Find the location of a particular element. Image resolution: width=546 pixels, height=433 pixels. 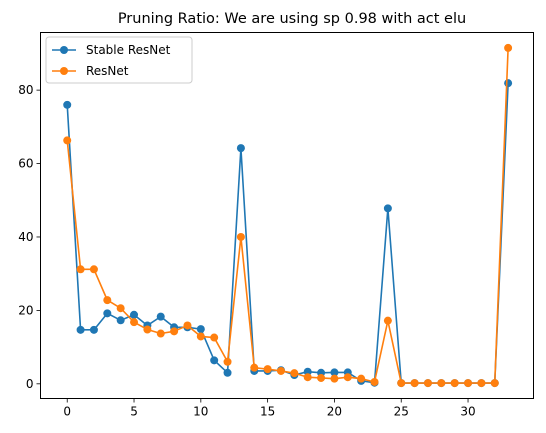

legend-label: ResNet is located at coordinates (107, 71).